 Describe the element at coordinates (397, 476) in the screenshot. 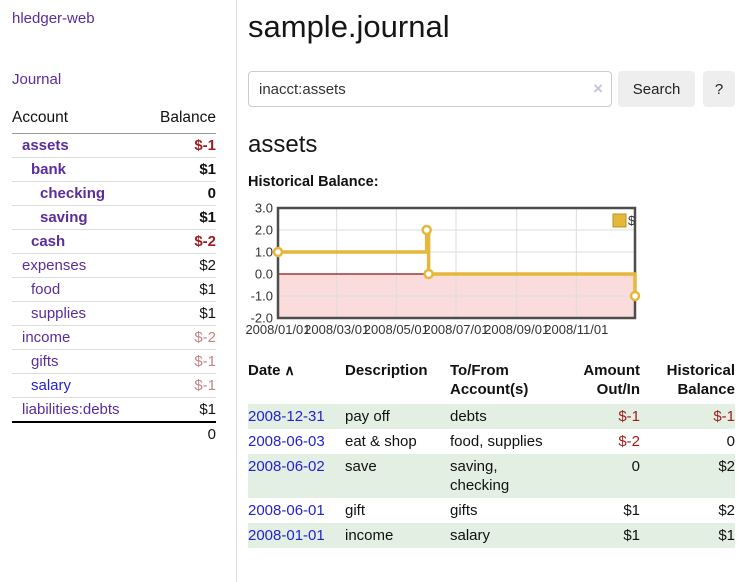

I see `description-cell: save` at that location.